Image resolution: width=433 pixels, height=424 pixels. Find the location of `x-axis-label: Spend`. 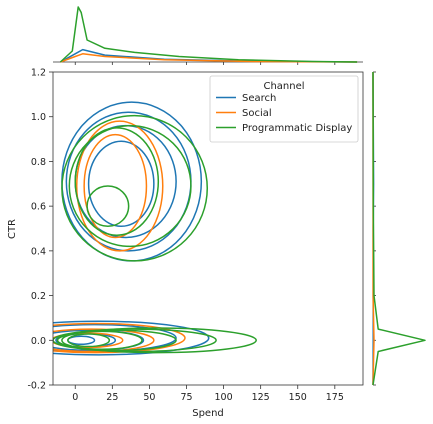

x-axis-label: Spend is located at coordinates (208, 413).